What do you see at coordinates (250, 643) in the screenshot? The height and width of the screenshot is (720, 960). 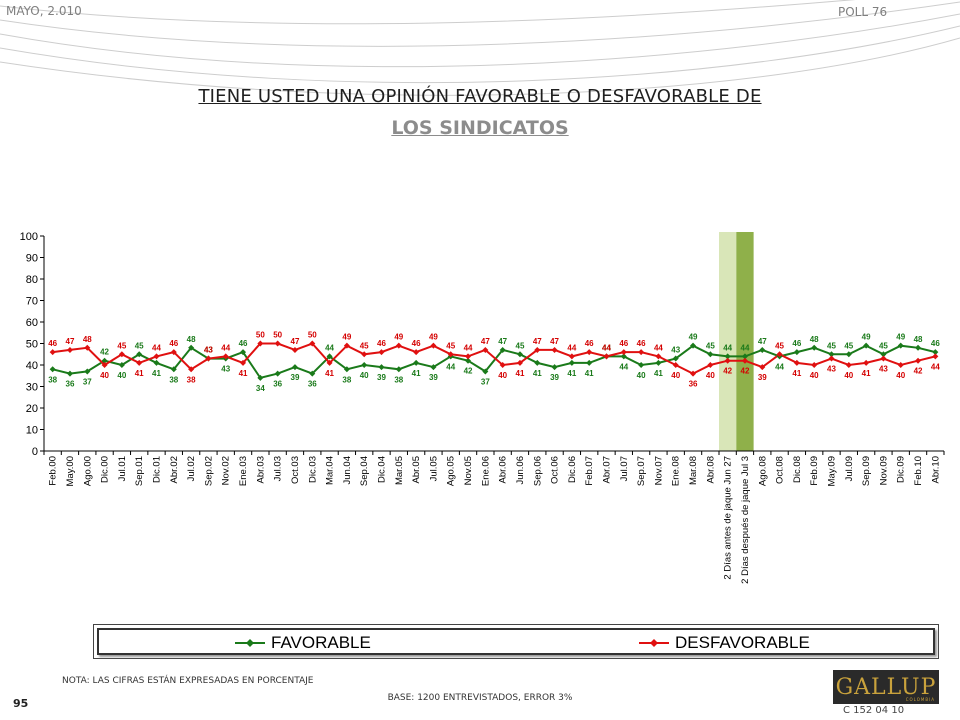 I see `legend-favorable-marker` at bounding box center [250, 643].